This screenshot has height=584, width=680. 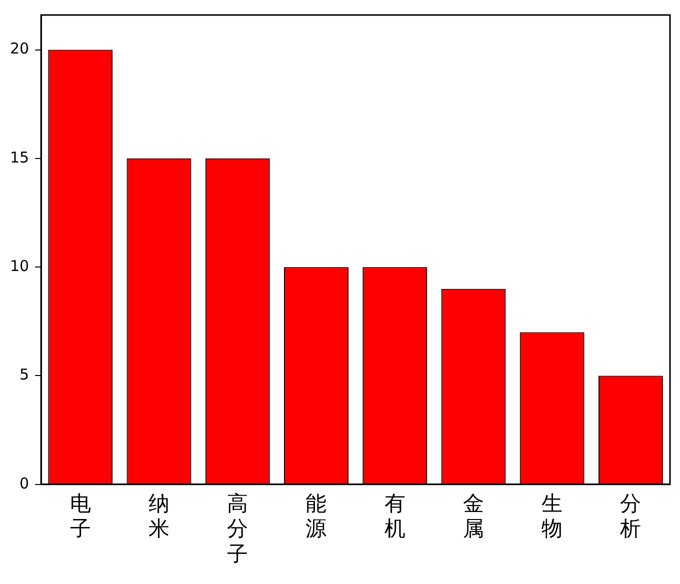 I want to click on x-tick-label: 生物, so click(x=552, y=516).